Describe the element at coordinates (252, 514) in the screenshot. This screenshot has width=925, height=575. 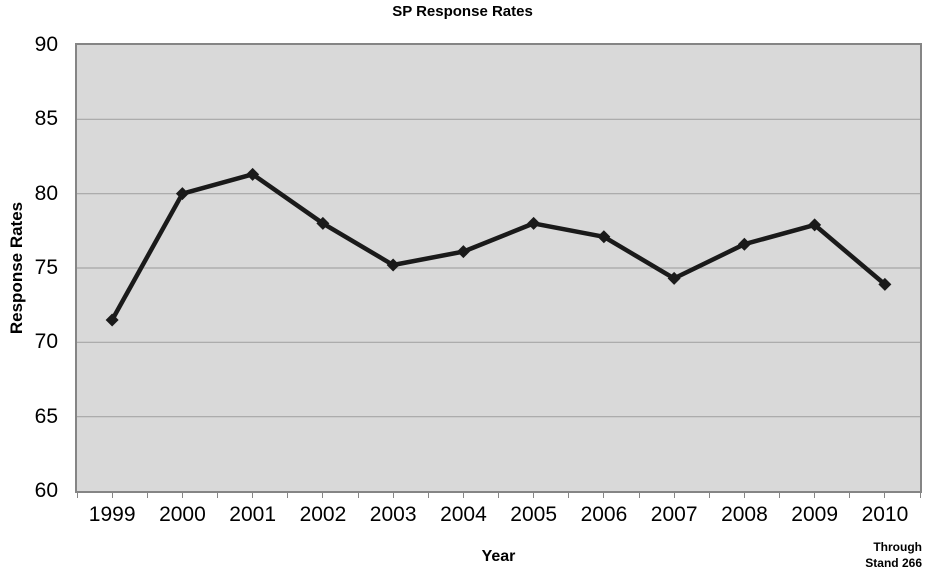
I see `x-tick-label-2001: 2001` at that location.